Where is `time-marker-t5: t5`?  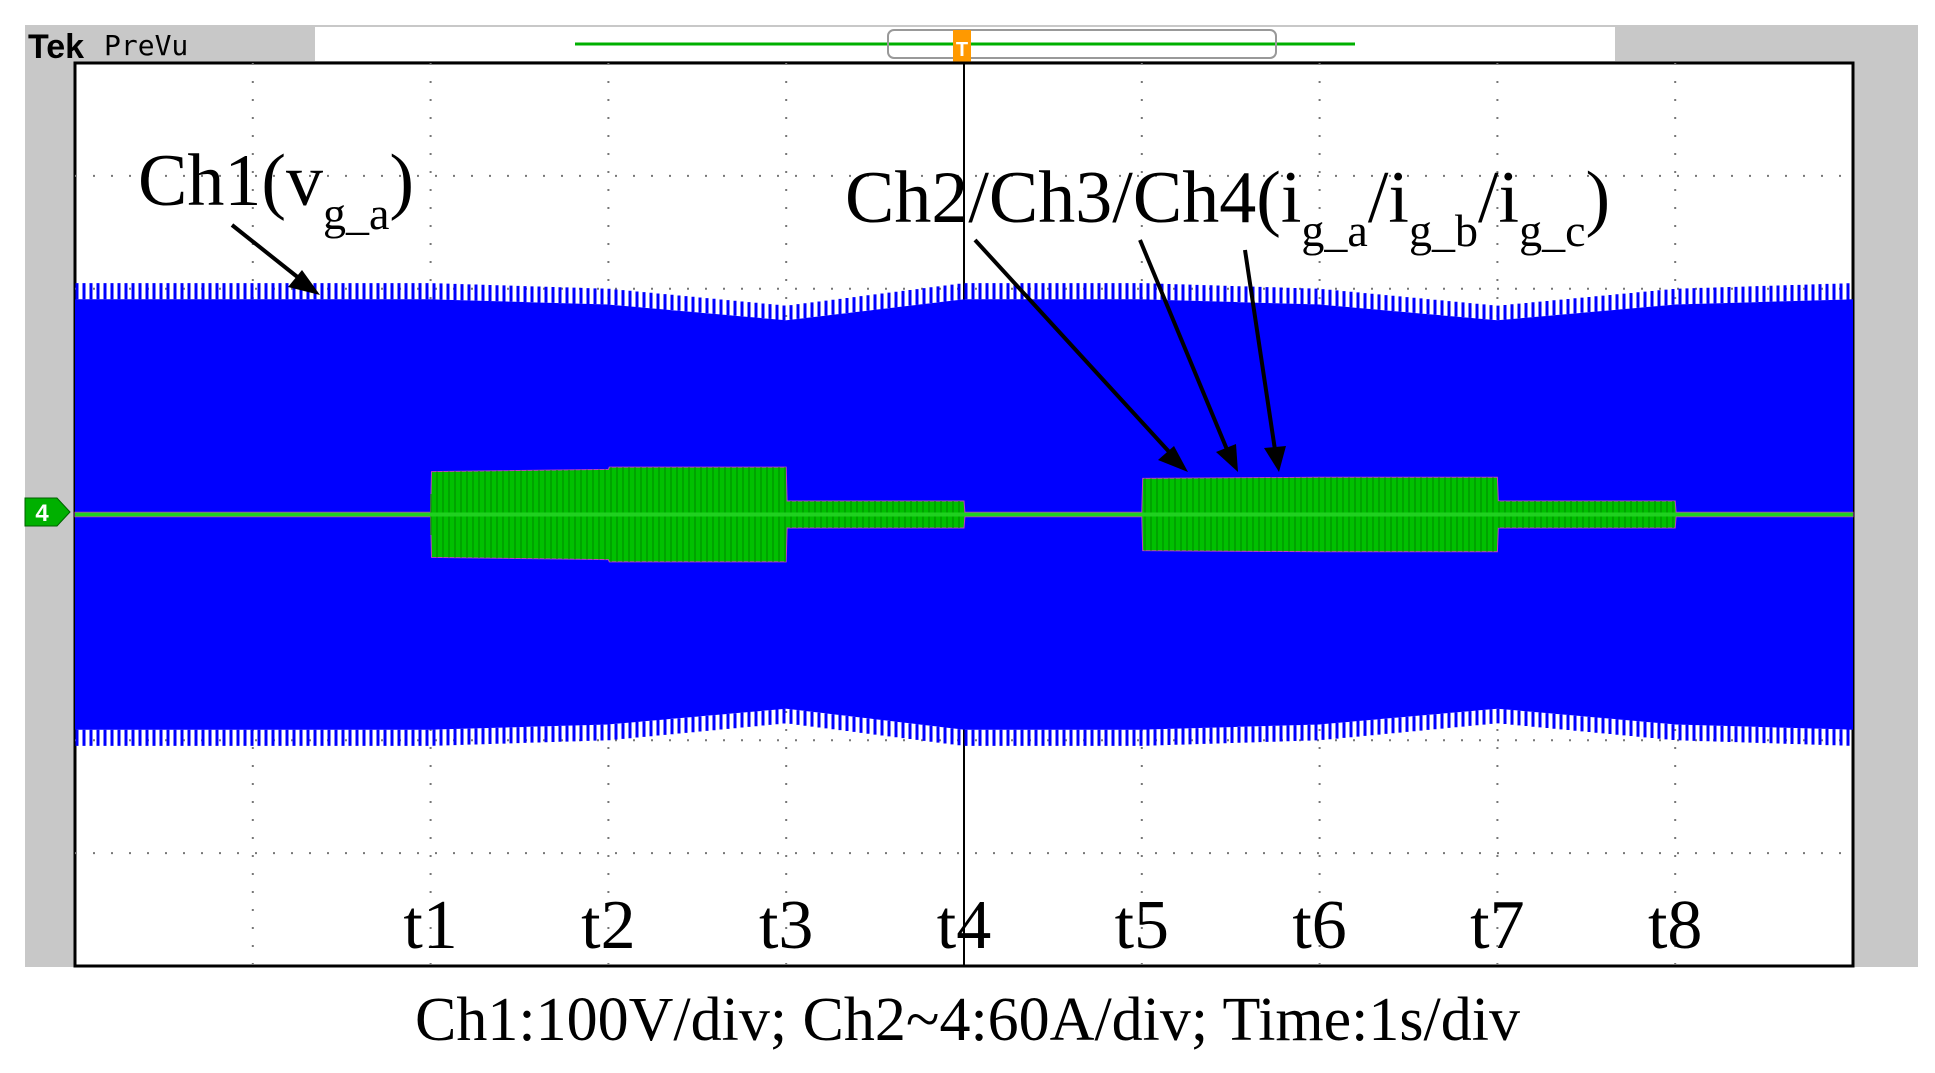
time-marker-t5: t5 is located at coordinates (1142, 925).